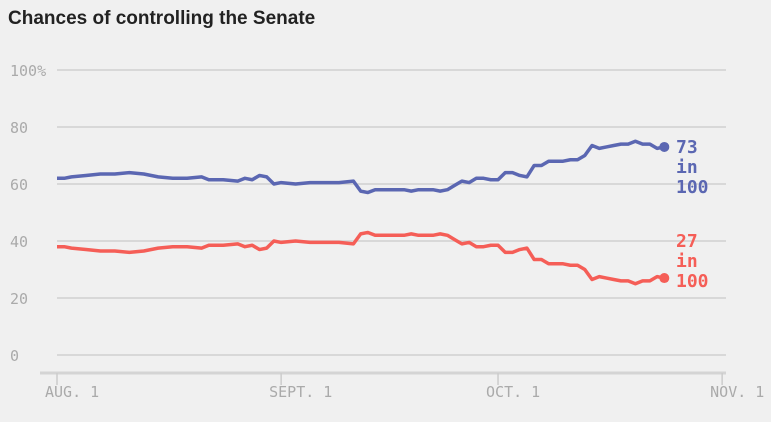 The height and width of the screenshot is (422, 771). Describe the element at coordinates (19, 299) in the screenshot. I see `y-tick-label: 20` at that location.